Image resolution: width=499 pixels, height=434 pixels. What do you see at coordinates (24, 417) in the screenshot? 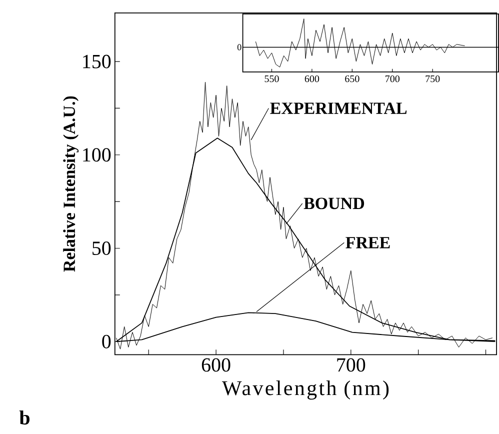
I see `text: b` at bounding box center [24, 417].